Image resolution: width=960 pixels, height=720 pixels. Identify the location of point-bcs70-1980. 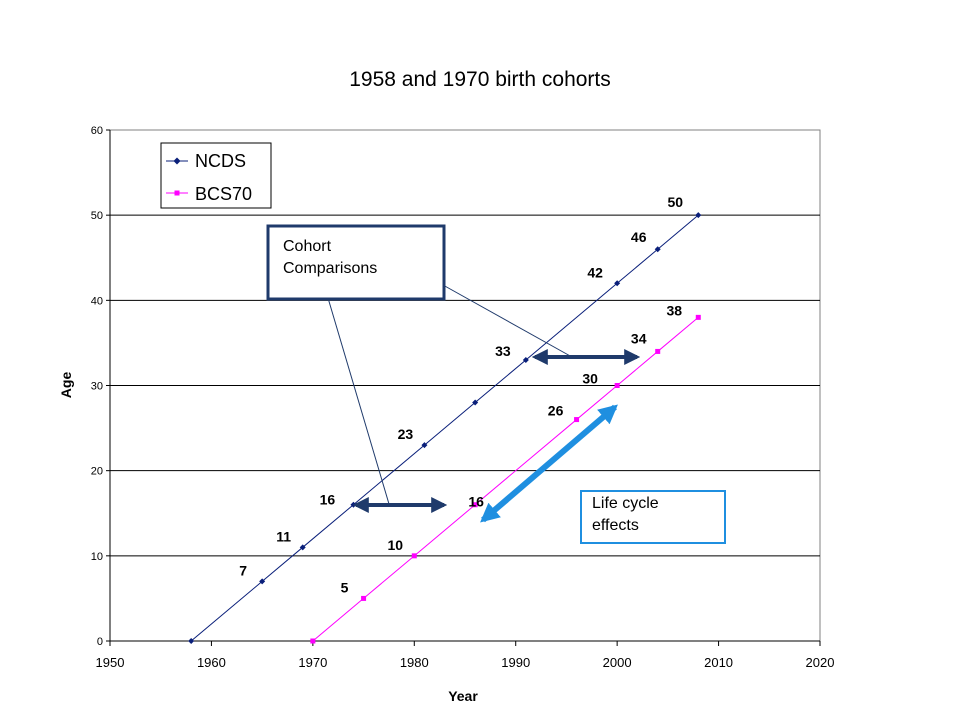
(414, 556).